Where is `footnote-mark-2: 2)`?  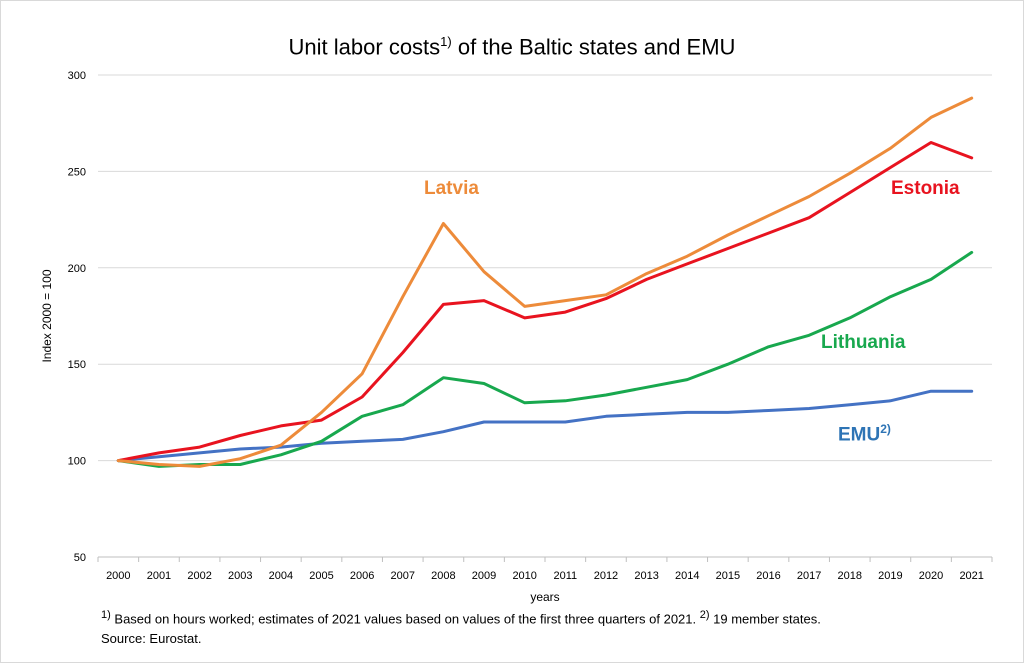 footnote-mark-2: 2) is located at coordinates (704, 615).